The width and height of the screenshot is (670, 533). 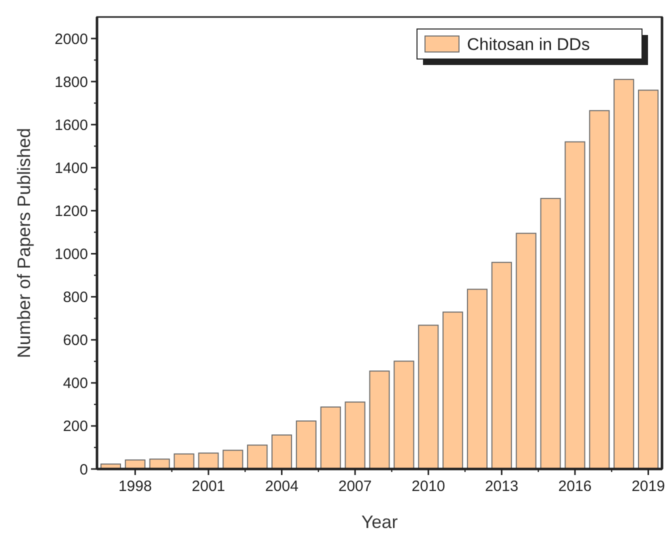 I want to click on legend-label: Chitosan in DDs, so click(x=528, y=44).